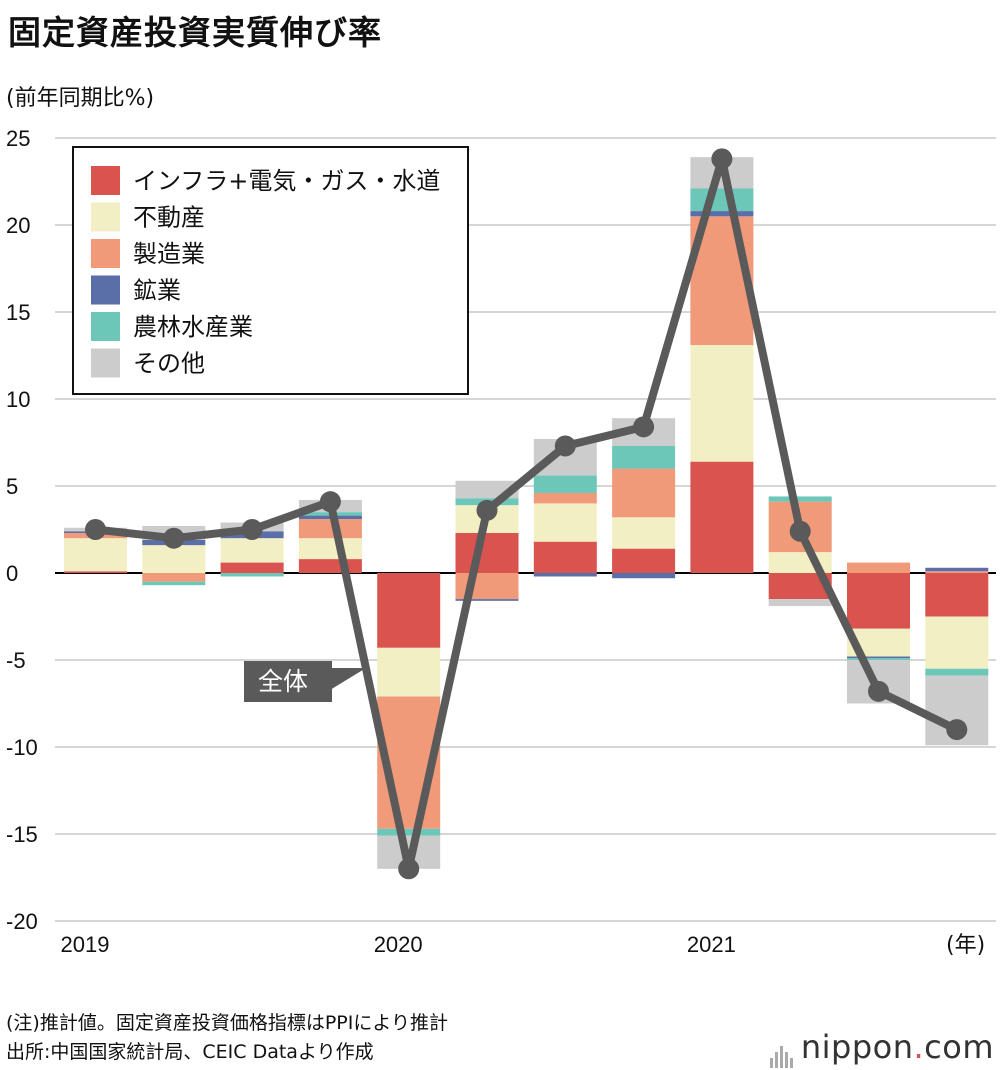  I want to click on callout-box, so click(288, 681).